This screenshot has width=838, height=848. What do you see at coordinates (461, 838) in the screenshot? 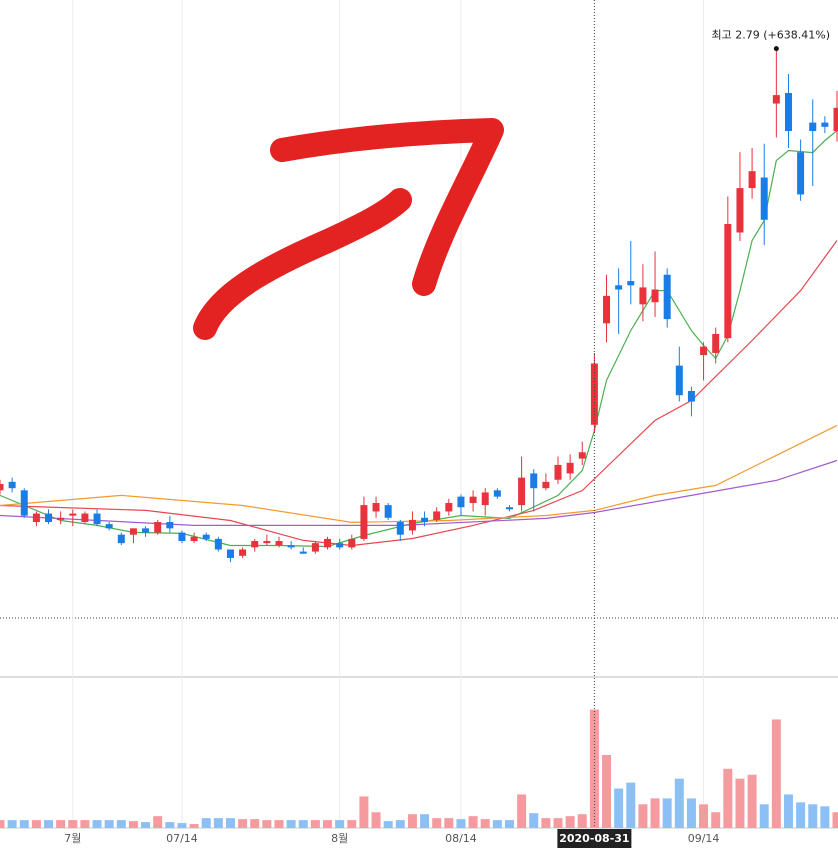
I see `x-tick-label: 08/14` at bounding box center [461, 838].